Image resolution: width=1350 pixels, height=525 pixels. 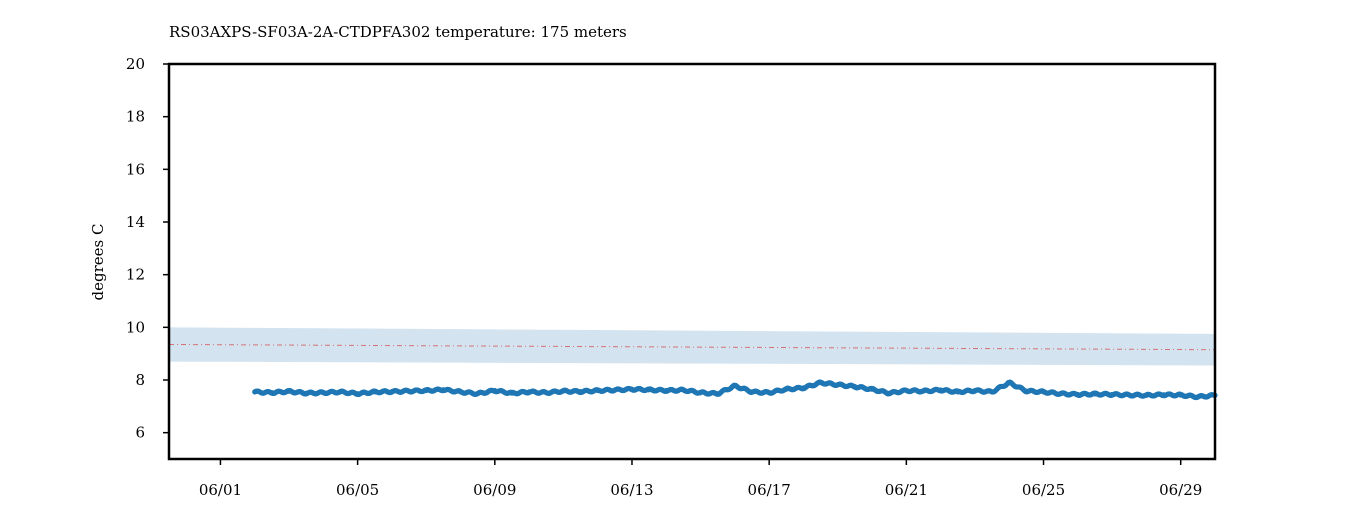 What do you see at coordinates (1180, 490) in the screenshot?
I see `x-tick-label: 06/29` at bounding box center [1180, 490].